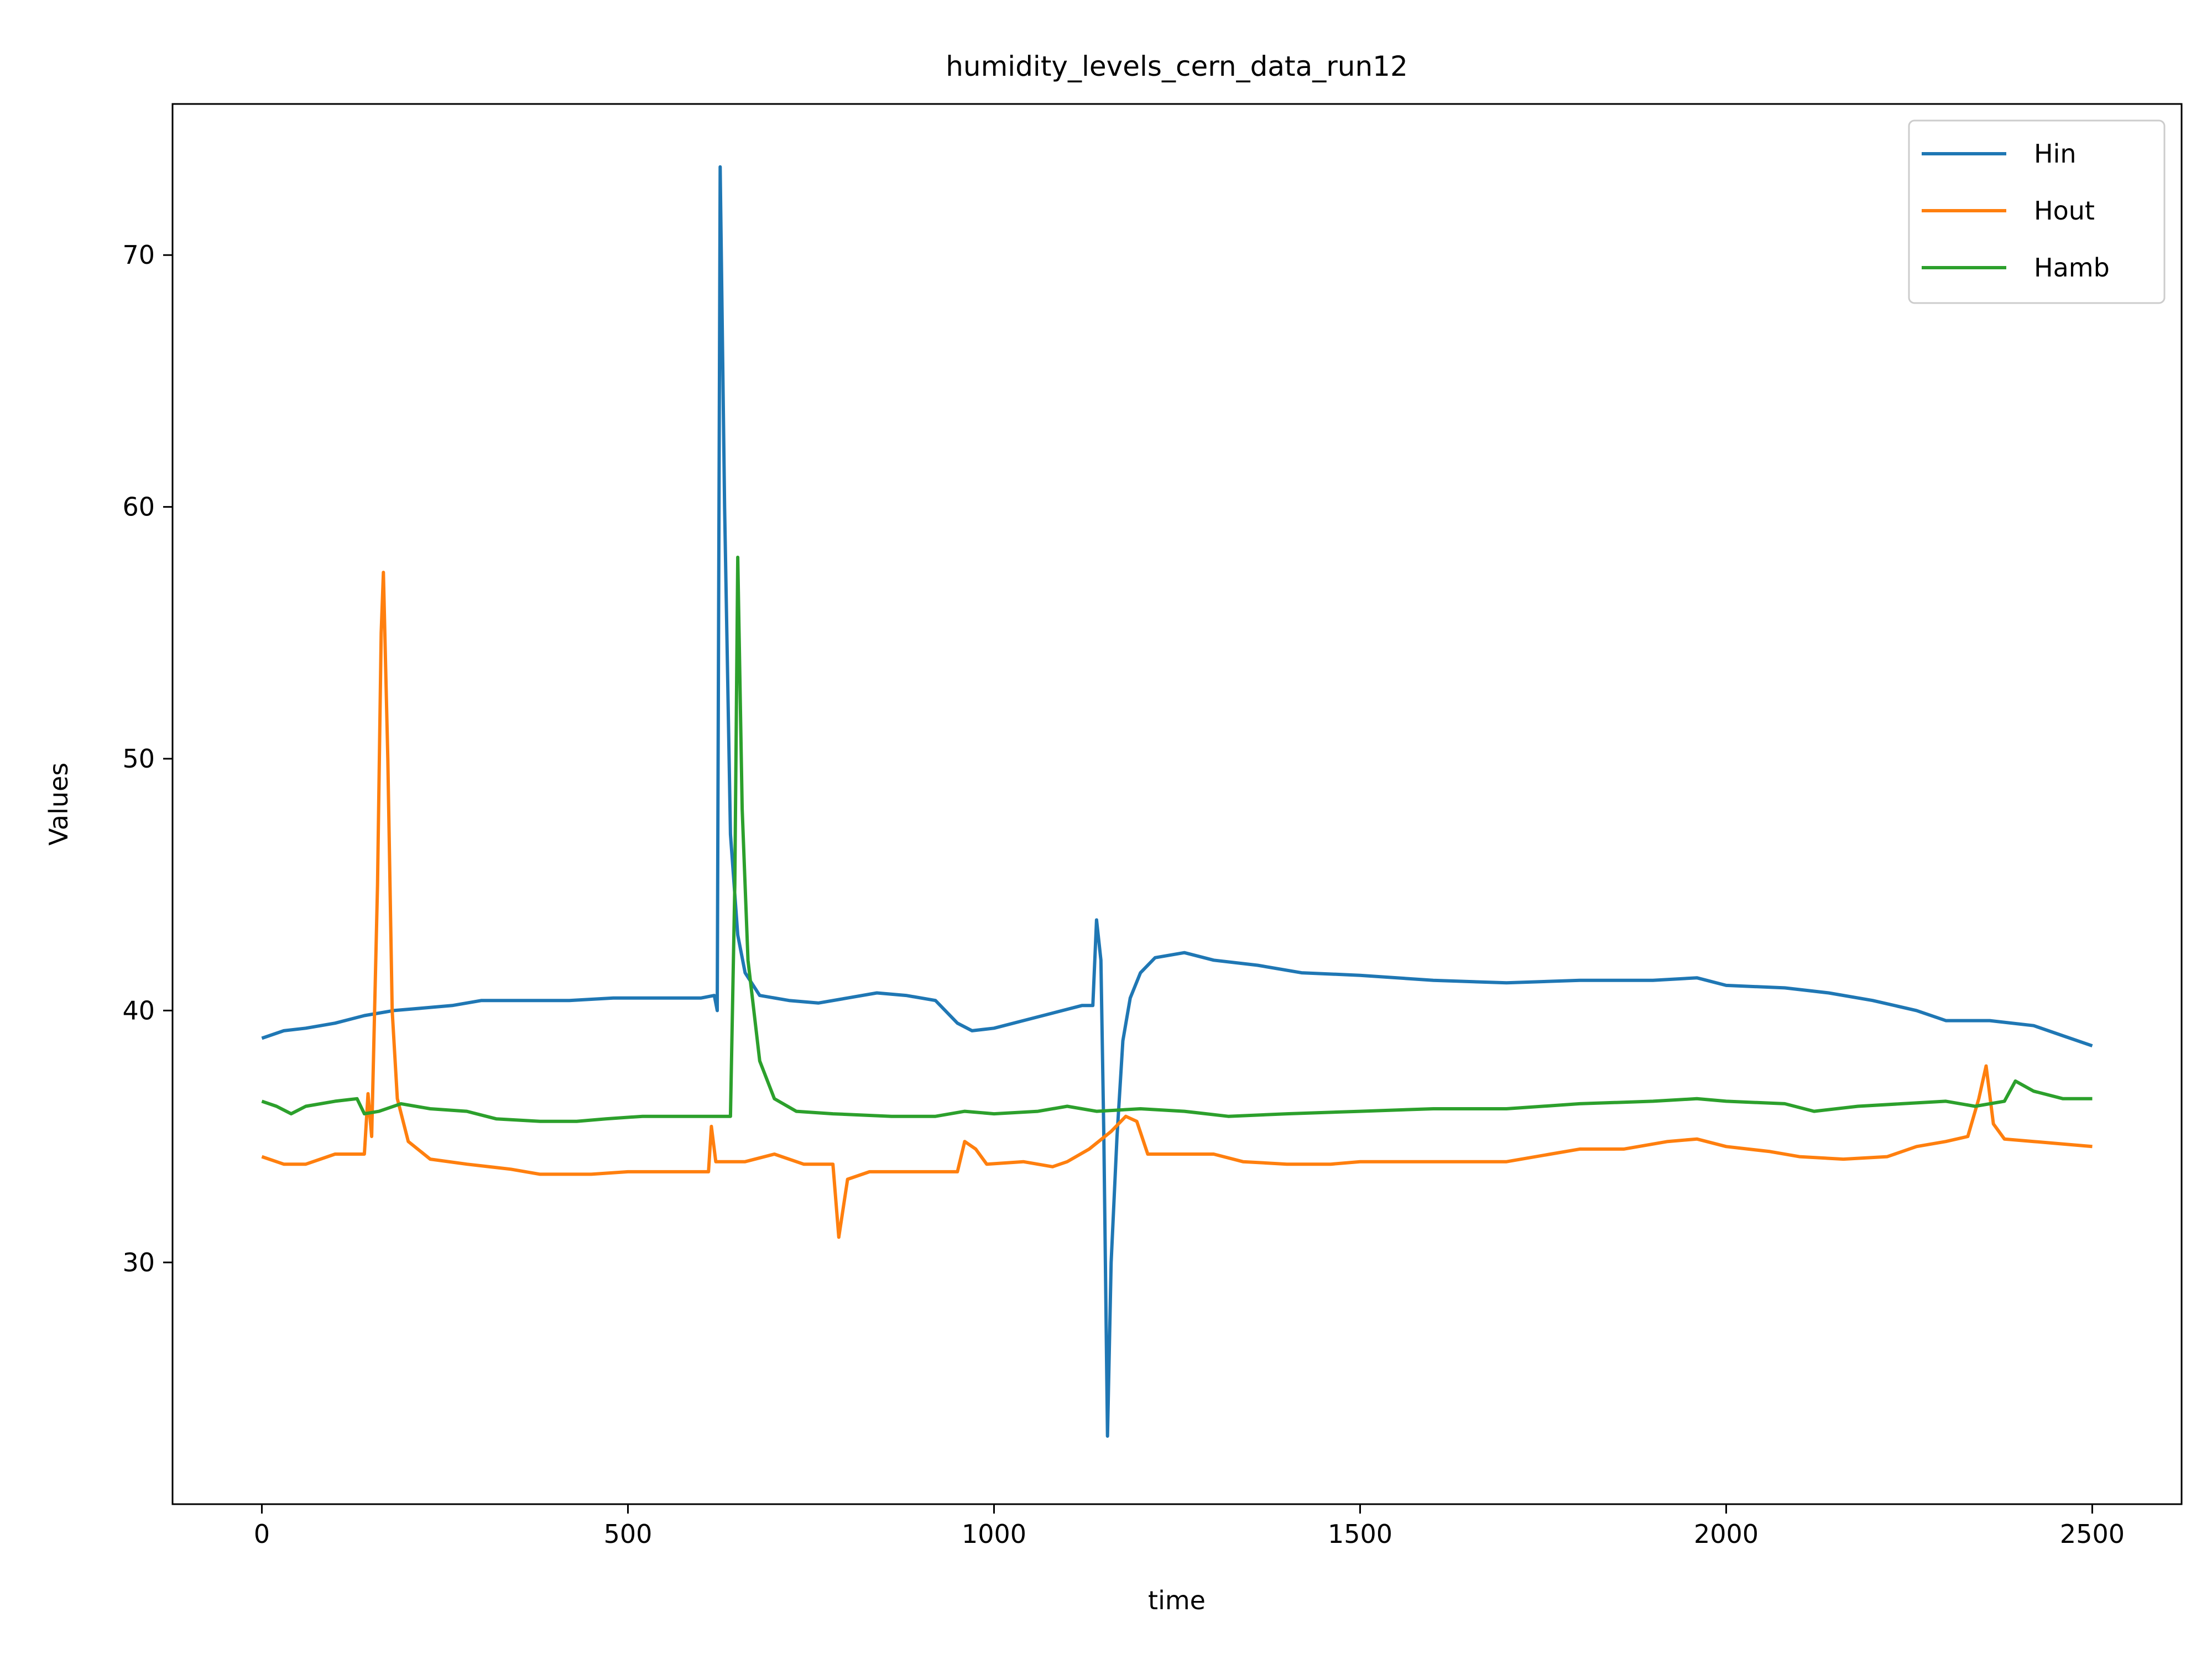 The width and height of the screenshot is (2212, 1659). I want to click on y-axis-label: Values, so click(59, 805).